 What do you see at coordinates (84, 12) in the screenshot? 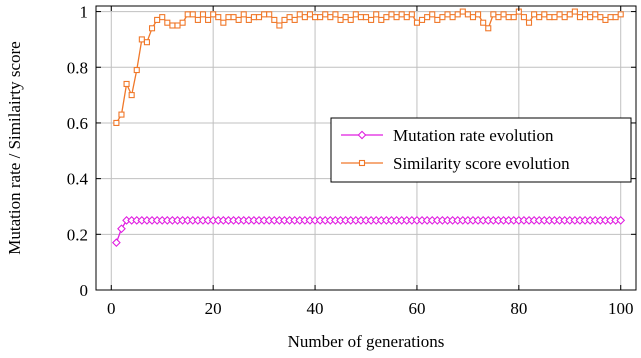
I see `y-tick-label: 1` at bounding box center [84, 12].